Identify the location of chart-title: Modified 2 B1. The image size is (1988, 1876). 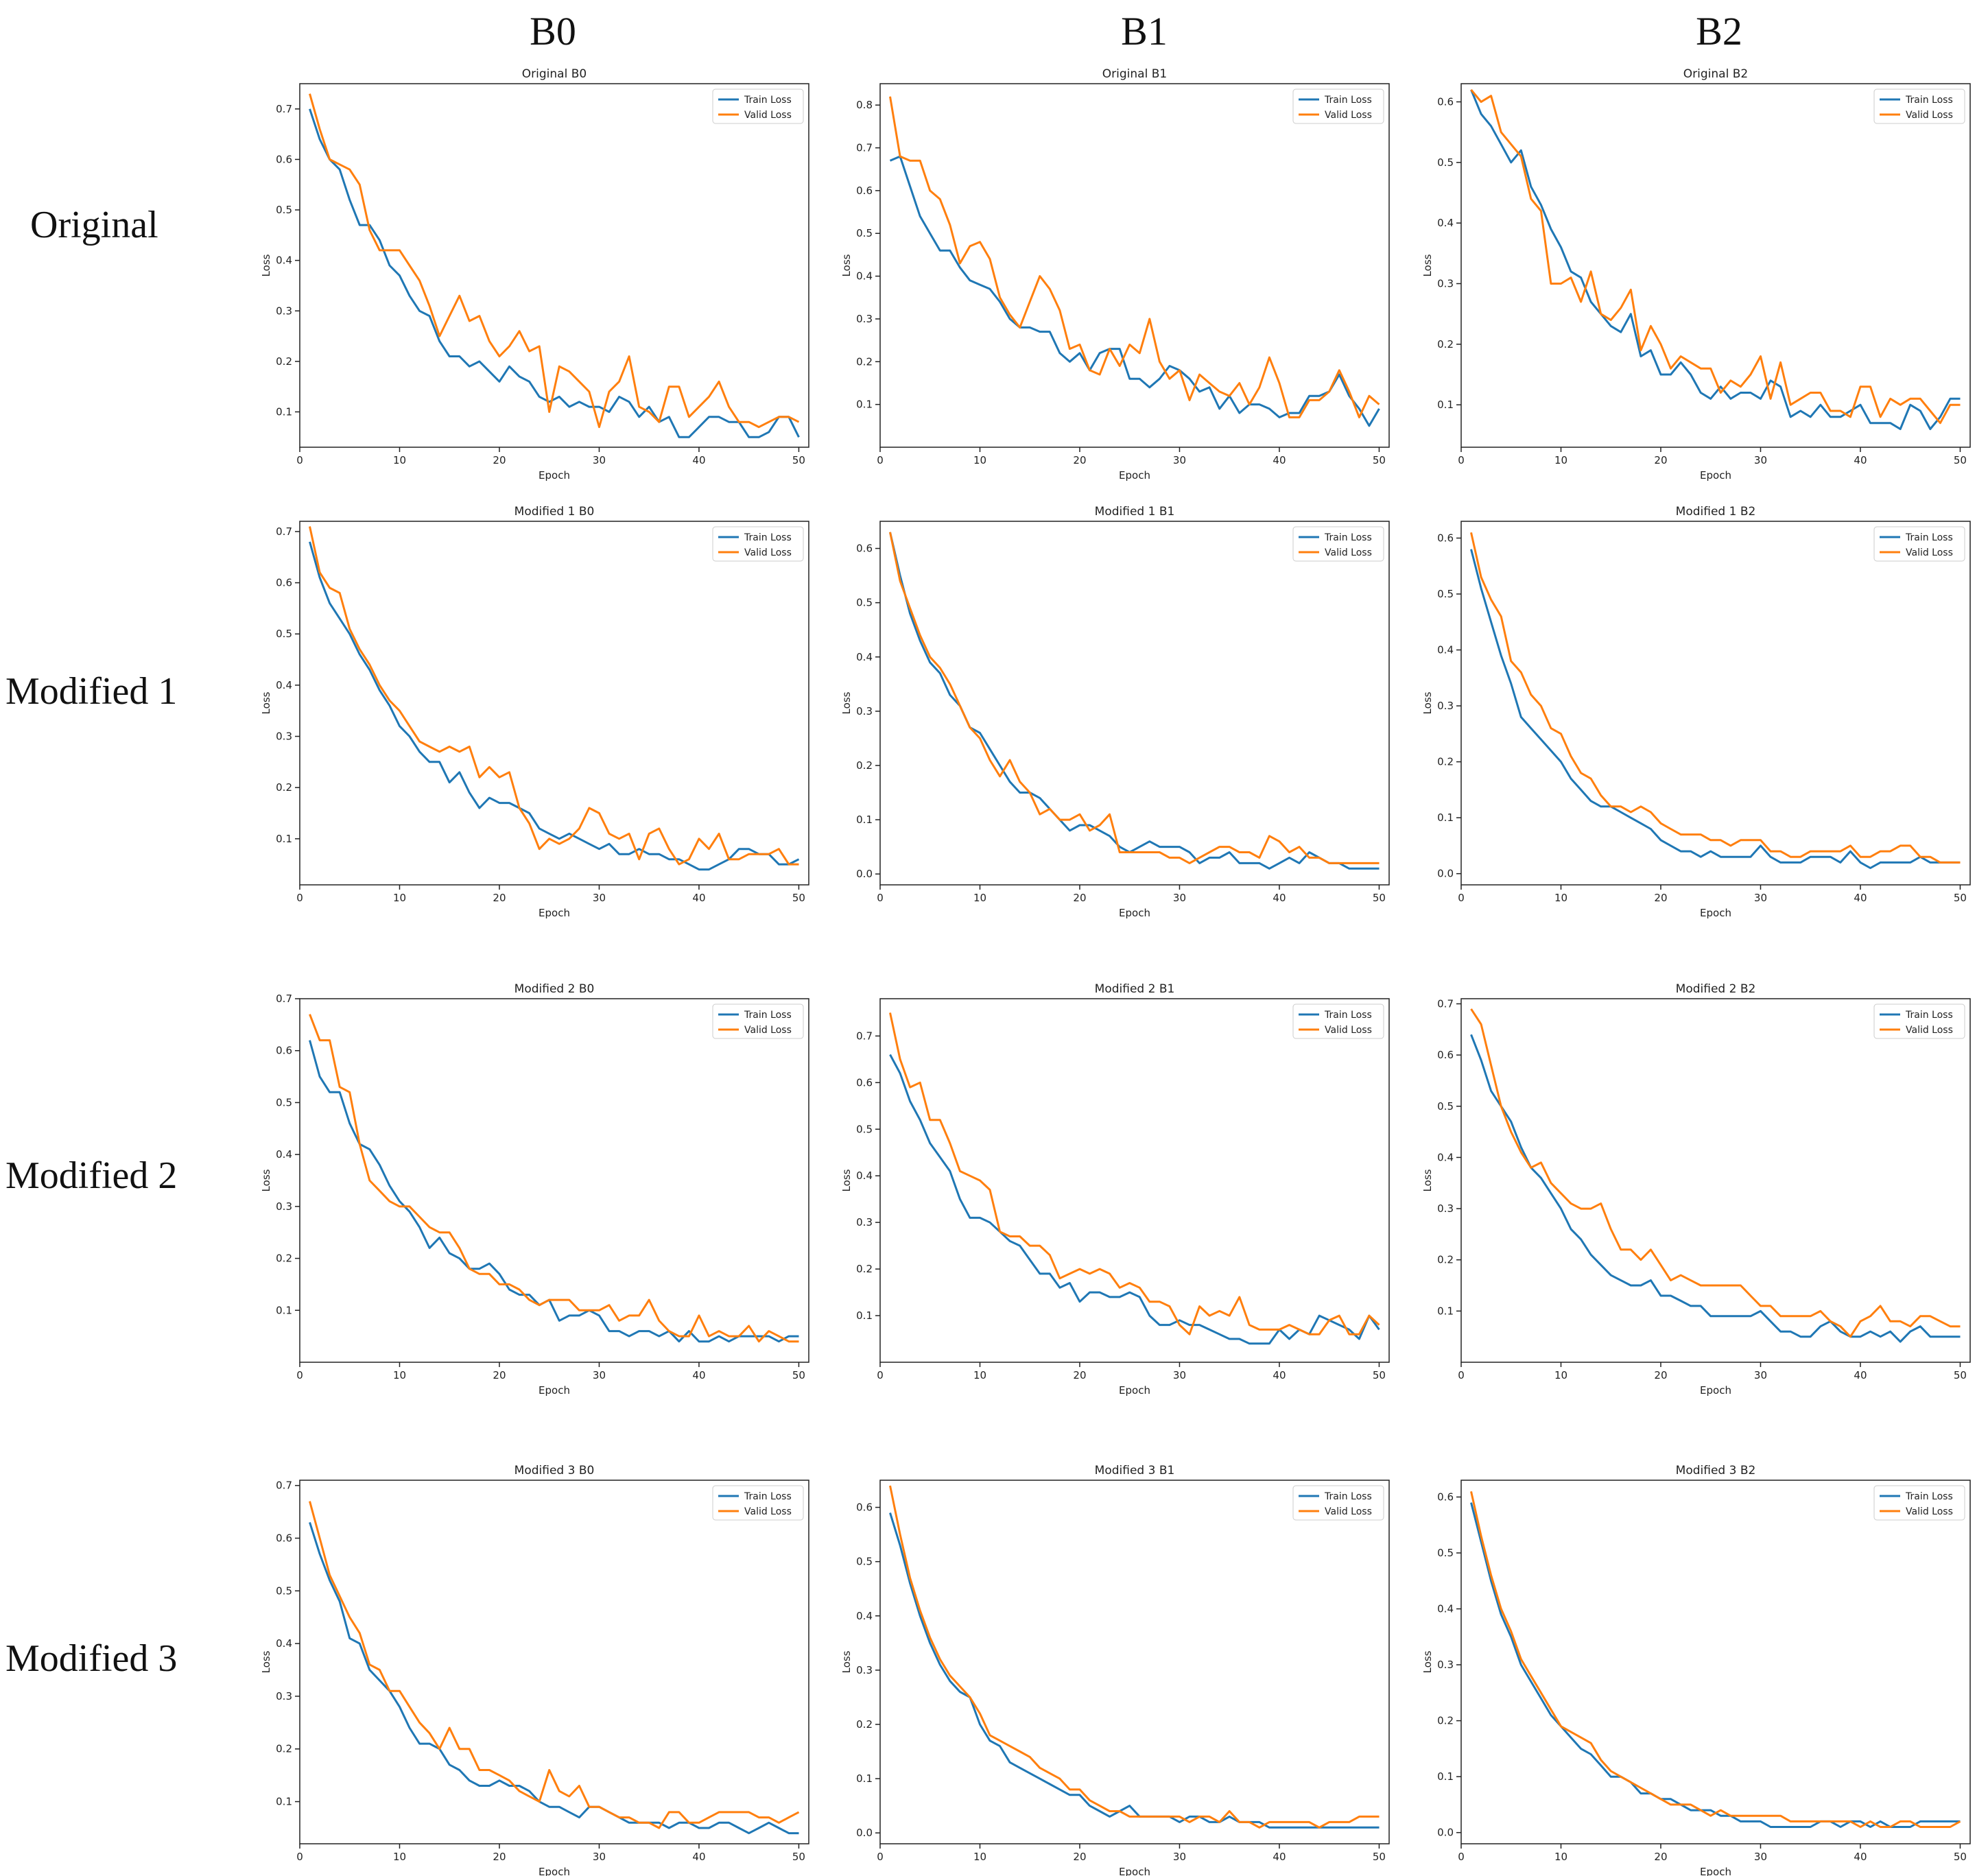
(1135, 989).